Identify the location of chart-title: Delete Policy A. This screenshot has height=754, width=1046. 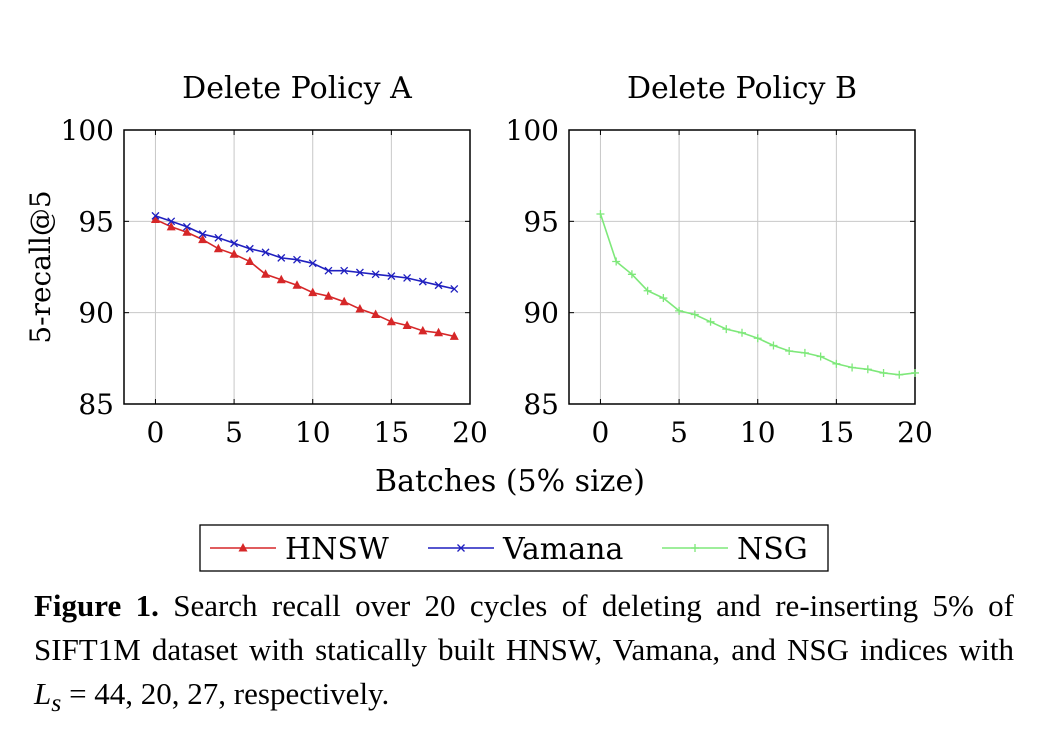
(297, 88).